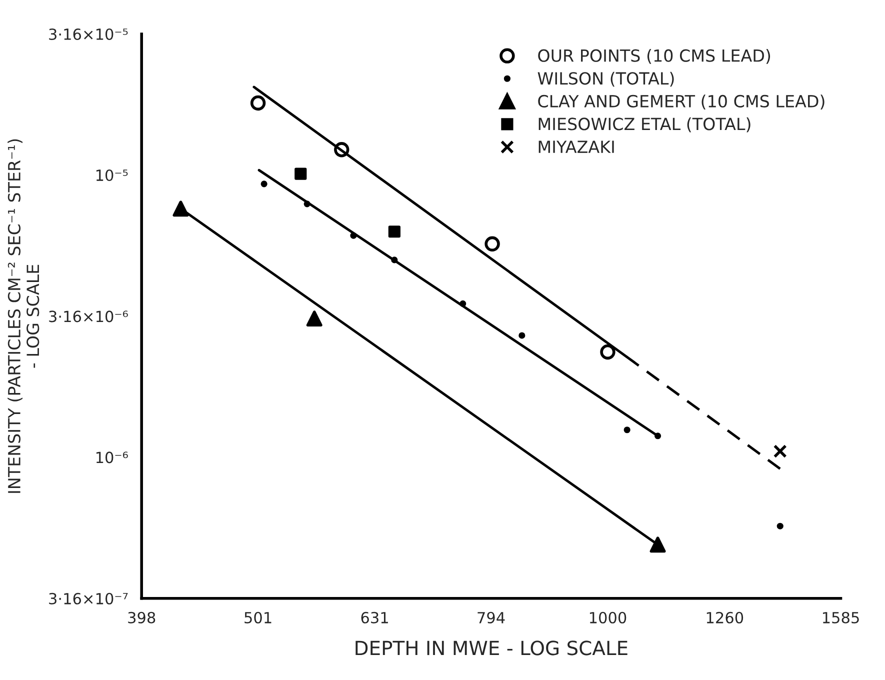 The image size is (885, 680). Describe the element at coordinates (88, 34) in the screenshot. I see `y-tick-label: 3·16×10⁻⁵` at that location.